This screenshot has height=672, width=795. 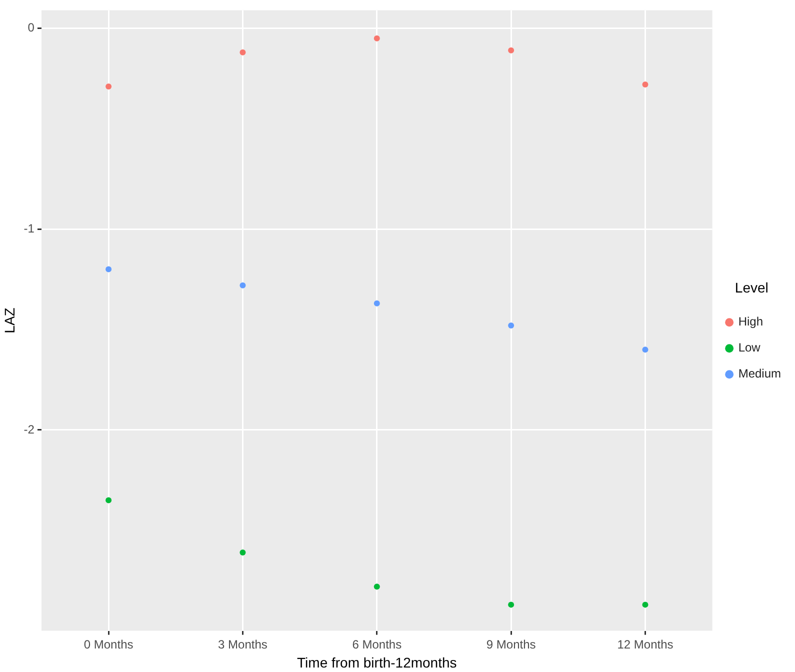 I want to click on legend-label: Medium, so click(x=760, y=373).